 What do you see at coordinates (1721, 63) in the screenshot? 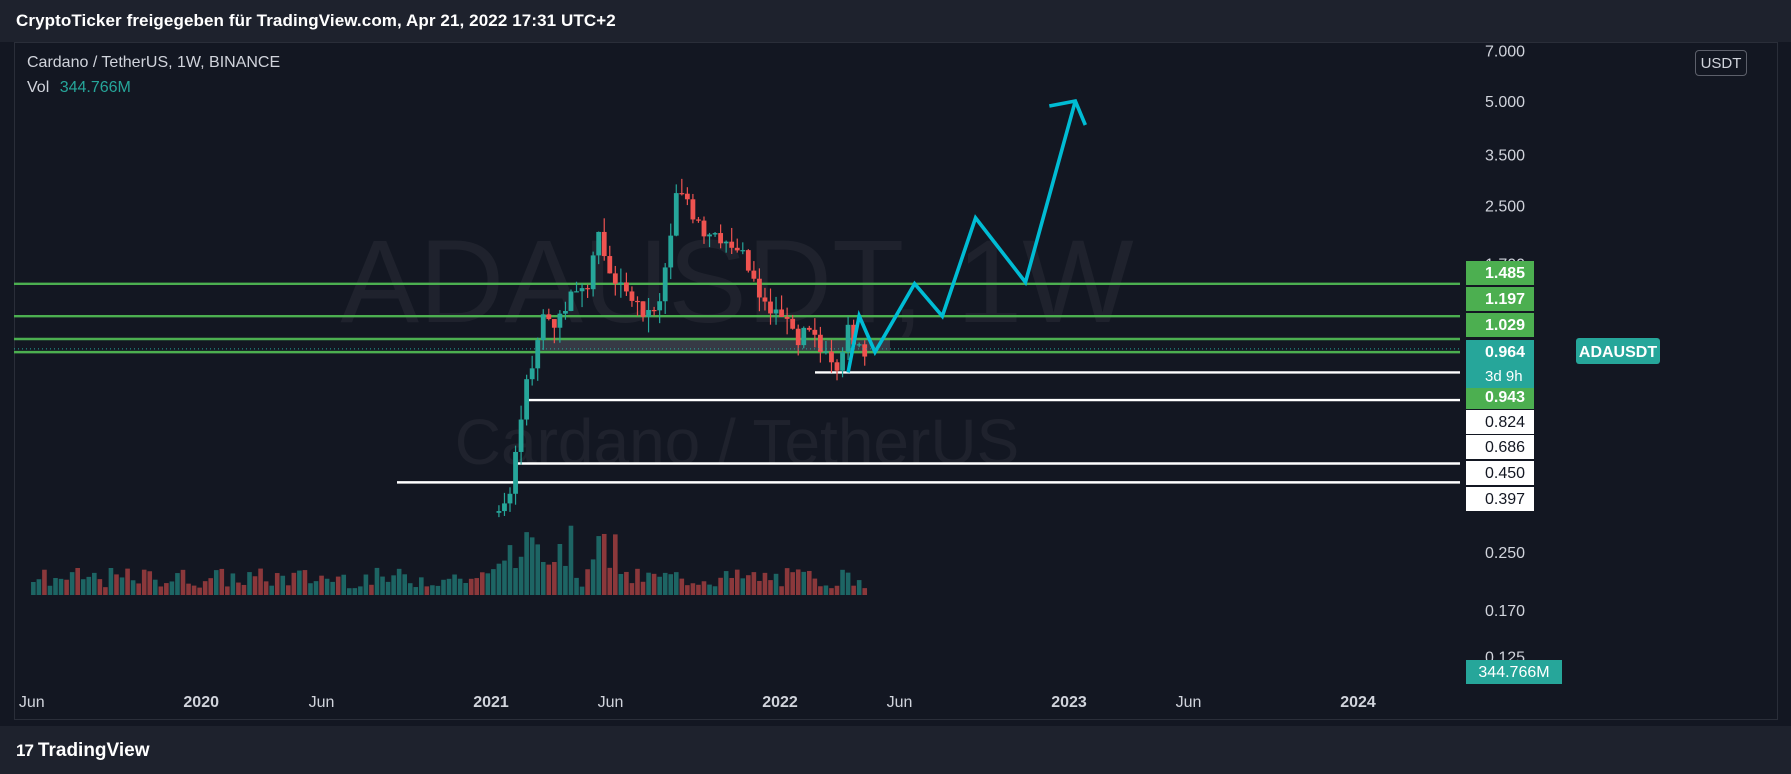
I see `currency-button: USDT` at bounding box center [1721, 63].